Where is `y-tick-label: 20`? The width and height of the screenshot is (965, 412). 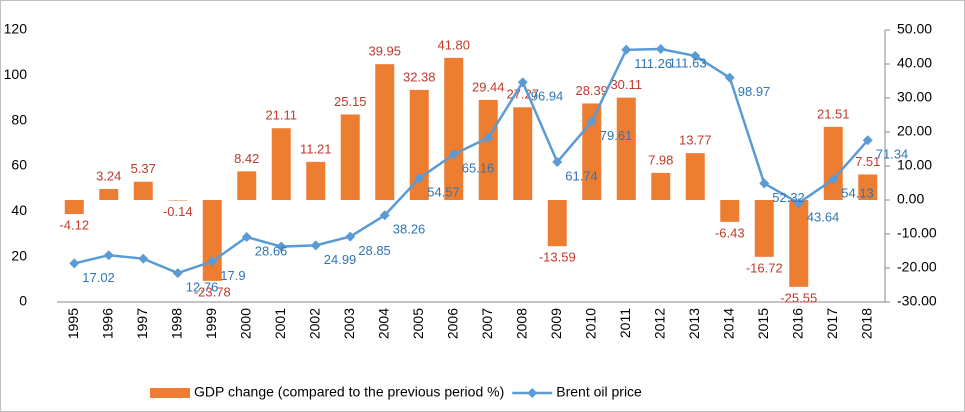
y-tick-label: 20 is located at coordinates (19, 255).